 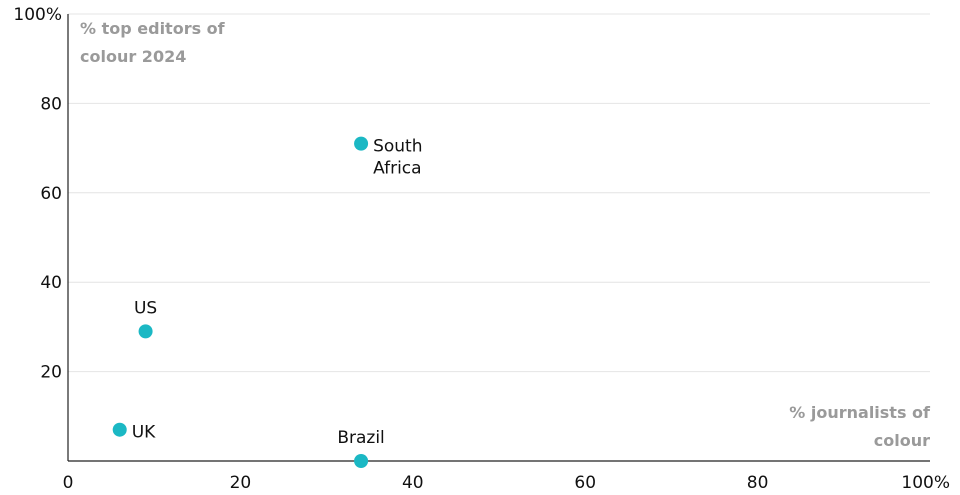 I want to click on y-tick-label-40: 40, so click(x=51, y=283).